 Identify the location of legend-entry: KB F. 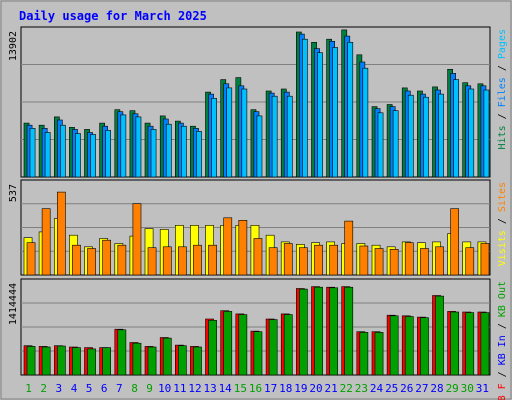
(502, 391).